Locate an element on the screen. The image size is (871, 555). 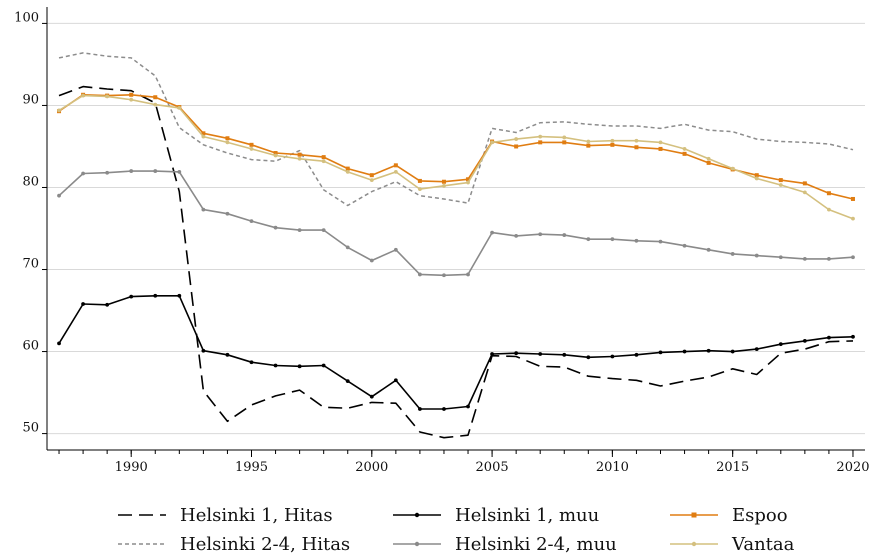
legend-label: Espoo is located at coordinates (760, 515).